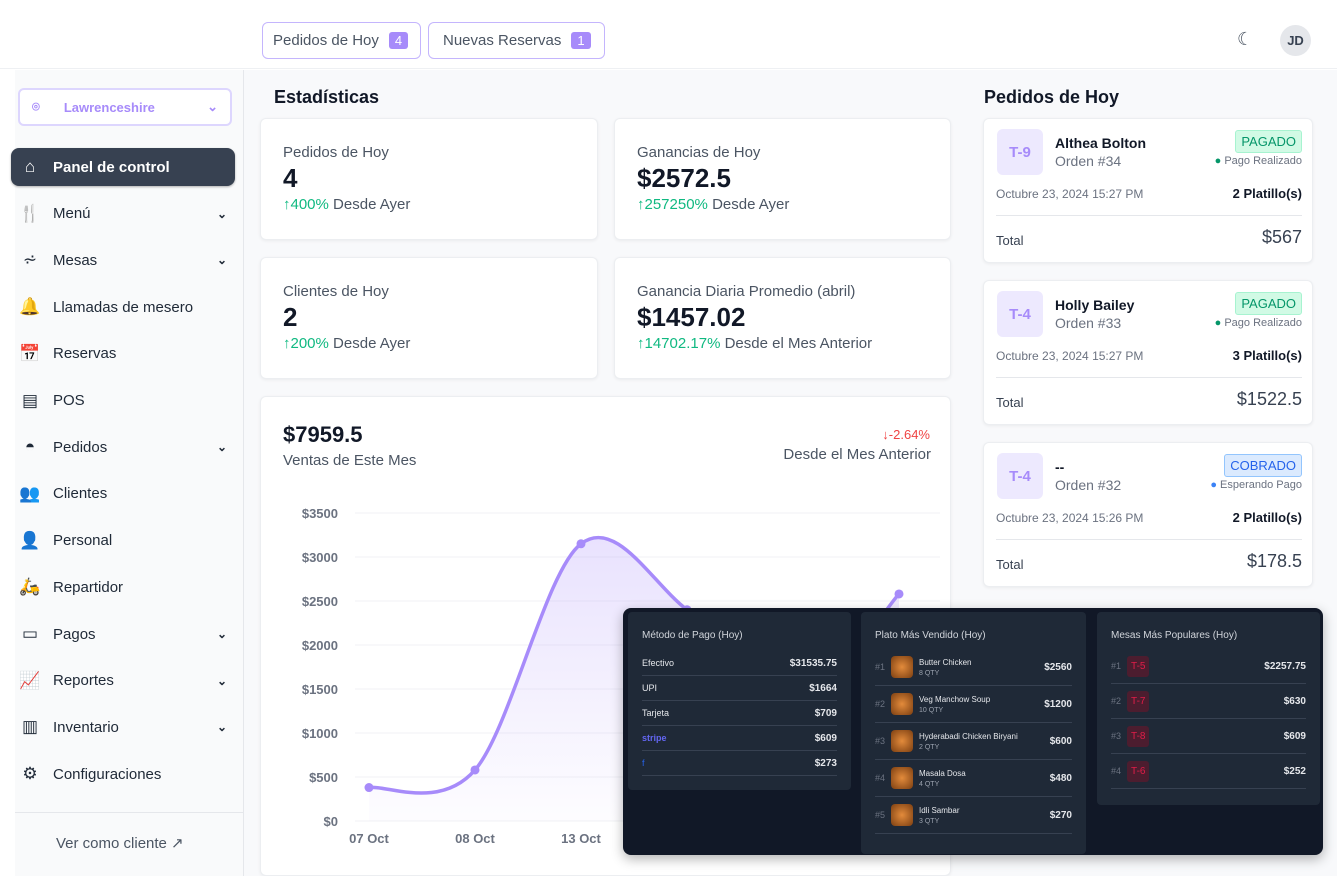  Describe the element at coordinates (692, 635) in the screenshot. I see `payment-methods-title: Método de Pago (Hoy)` at that location.